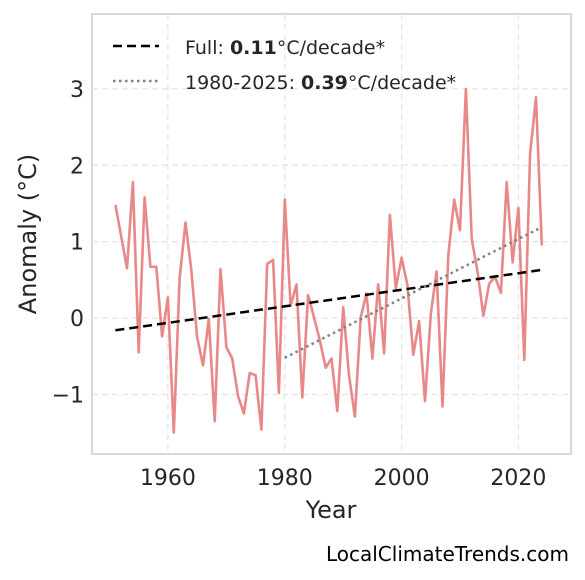 This screenshot has width=585, height=580. Describe the element at coordinates (168, 478) in the screenshot. I see `x-tick-label: 1960` at that location.